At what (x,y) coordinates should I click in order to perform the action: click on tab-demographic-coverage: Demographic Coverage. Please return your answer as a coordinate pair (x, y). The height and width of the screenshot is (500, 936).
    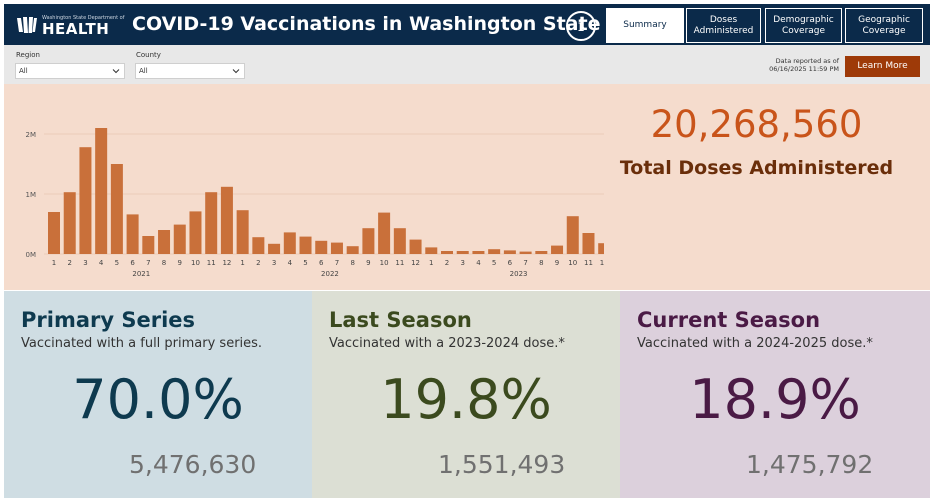
    Looking at the image, I should click on (803, 25).